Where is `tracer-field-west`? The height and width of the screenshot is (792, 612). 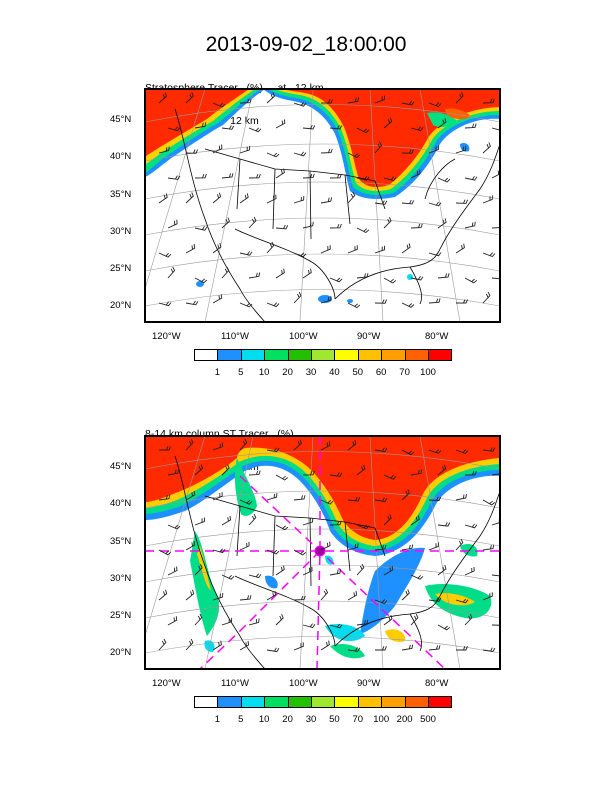
tracer-field-west is located at coordinates (205, 133).